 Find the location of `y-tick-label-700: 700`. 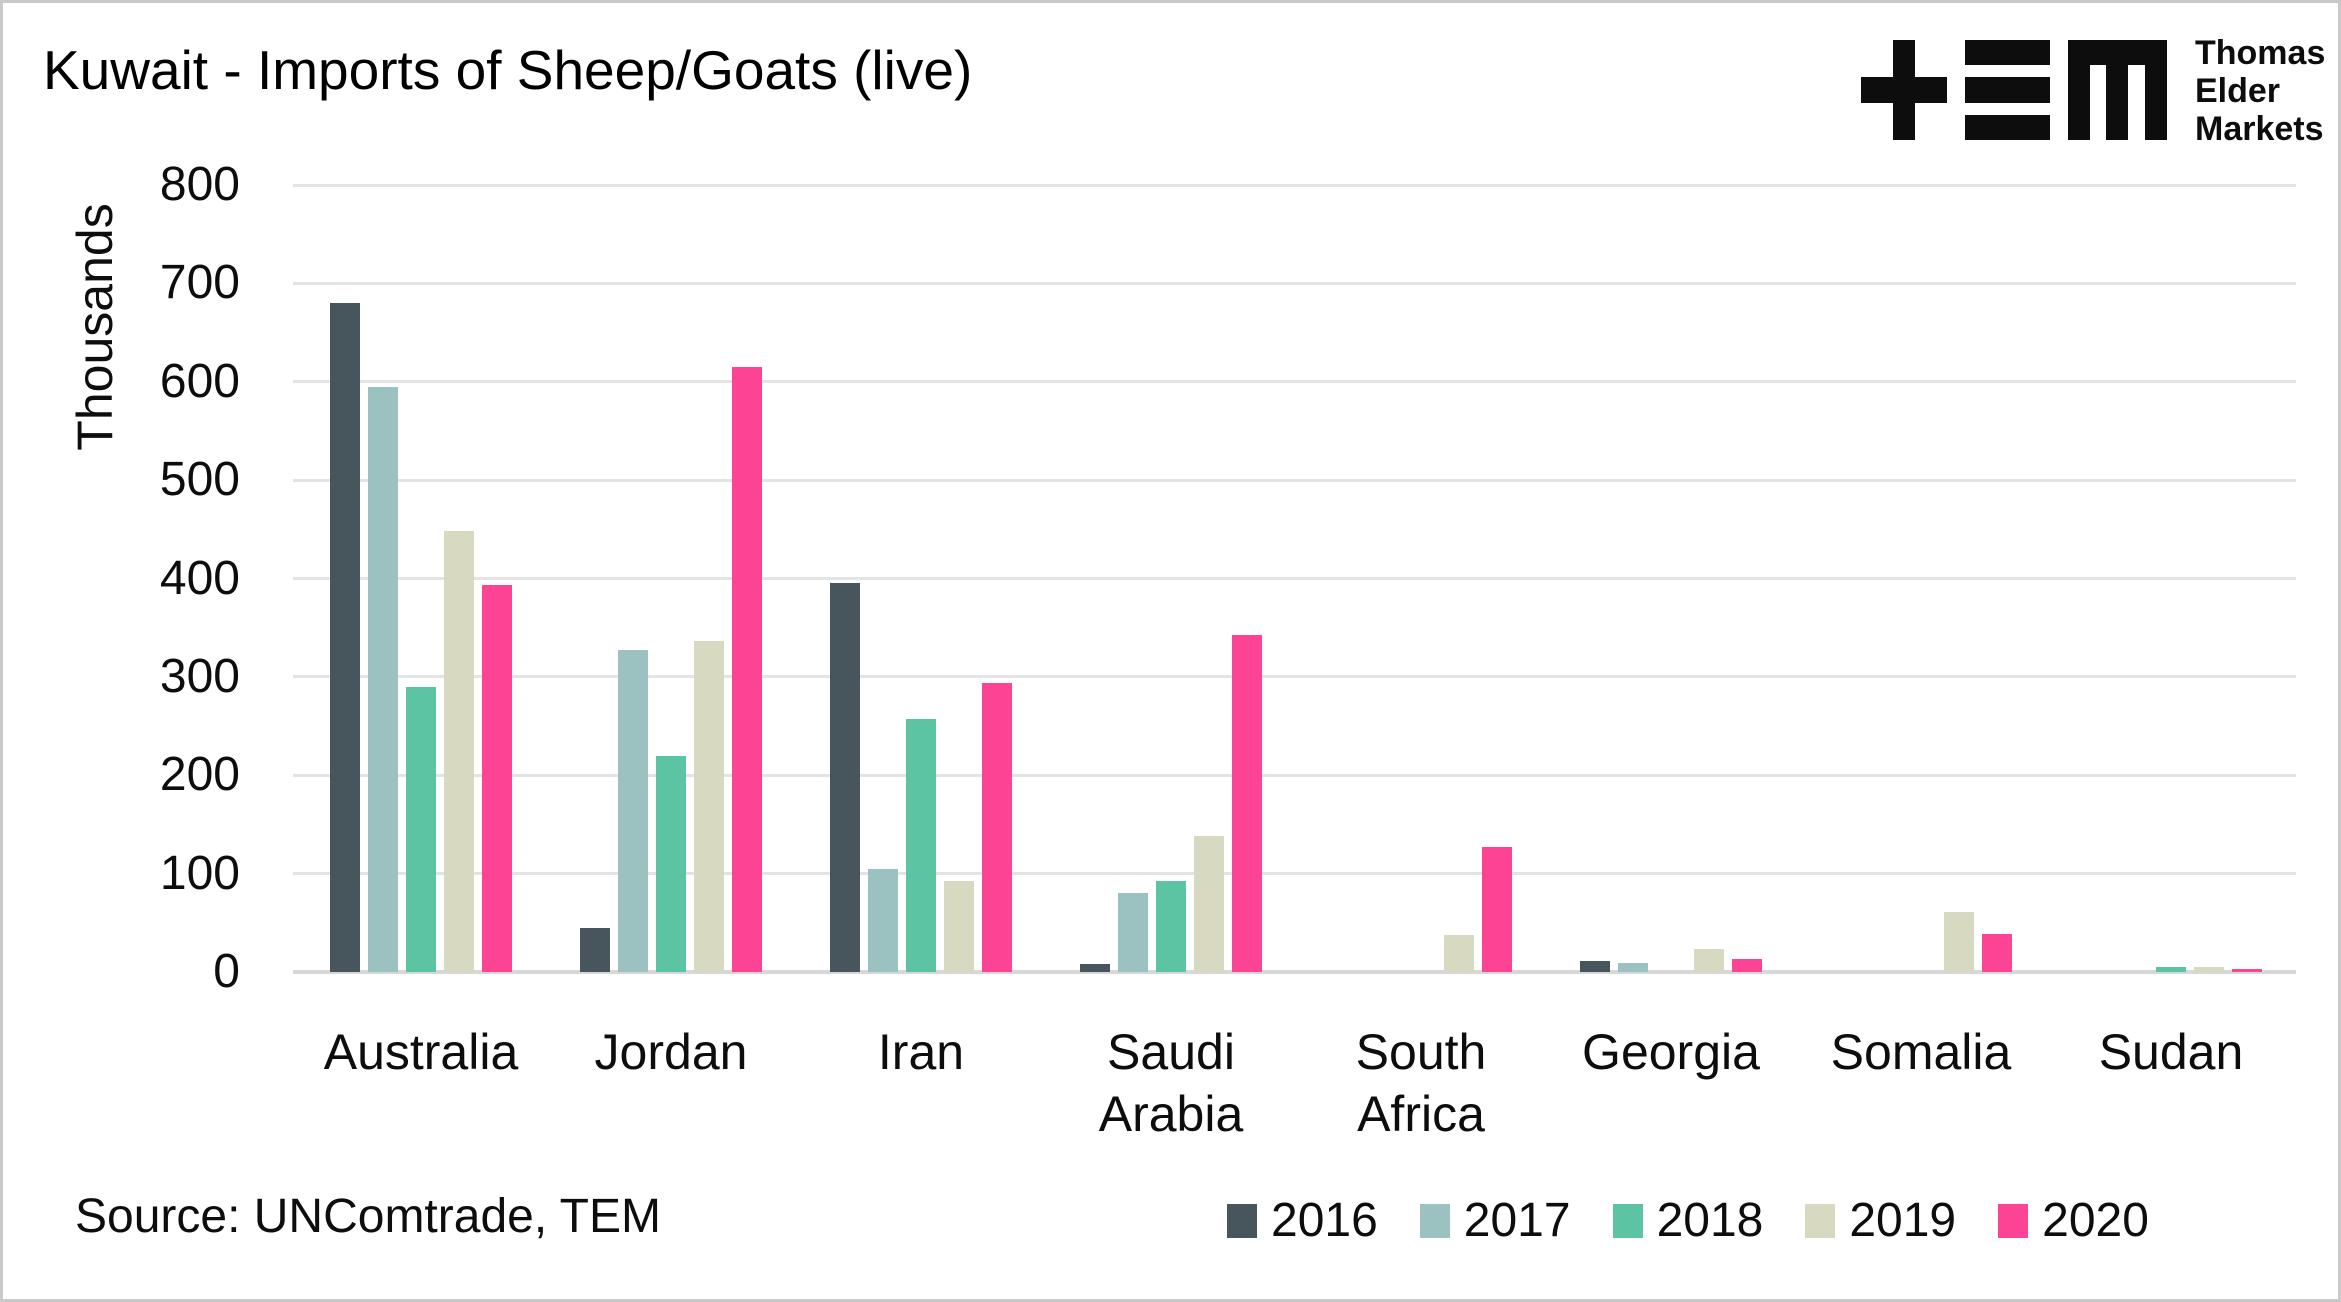

y-tick-label-700: 700 is located at coordinates (199, 282).